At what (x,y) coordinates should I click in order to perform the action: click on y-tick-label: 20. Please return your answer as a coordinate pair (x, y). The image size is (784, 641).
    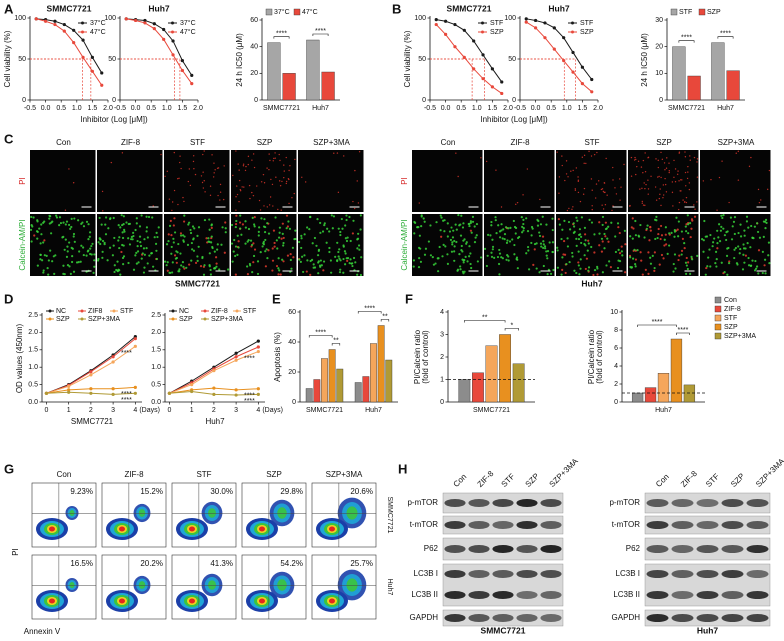
    Looking at the image, I should click on (292, 372).